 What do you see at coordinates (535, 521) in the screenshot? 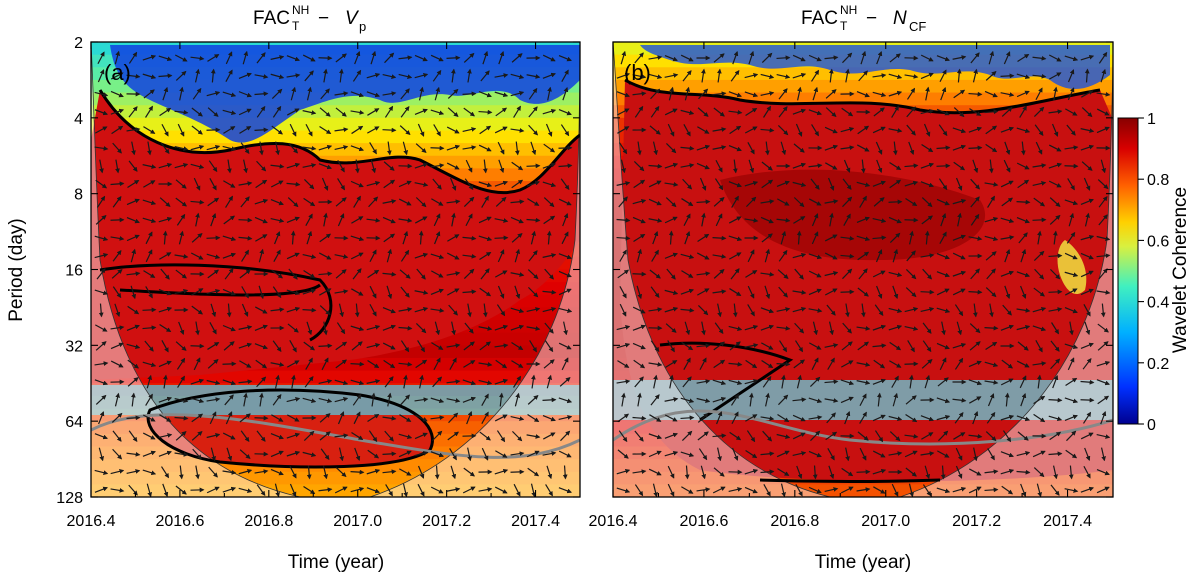
I see `panel-a-x-tick-label: 2017.4` at bounding box center [535, 521].